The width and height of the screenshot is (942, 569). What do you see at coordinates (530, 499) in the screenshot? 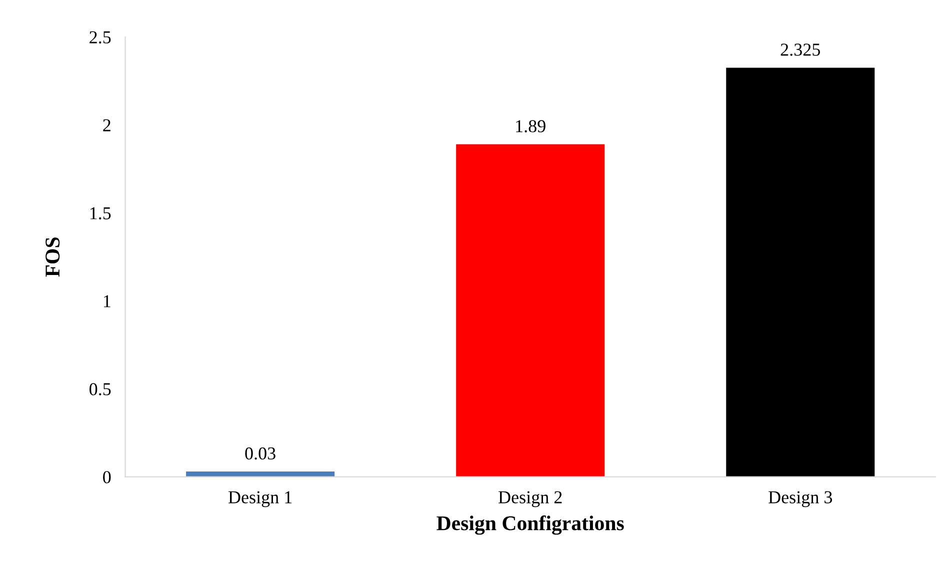
I see `x-tick-label: Design 2` at bounding box center [530, 499].